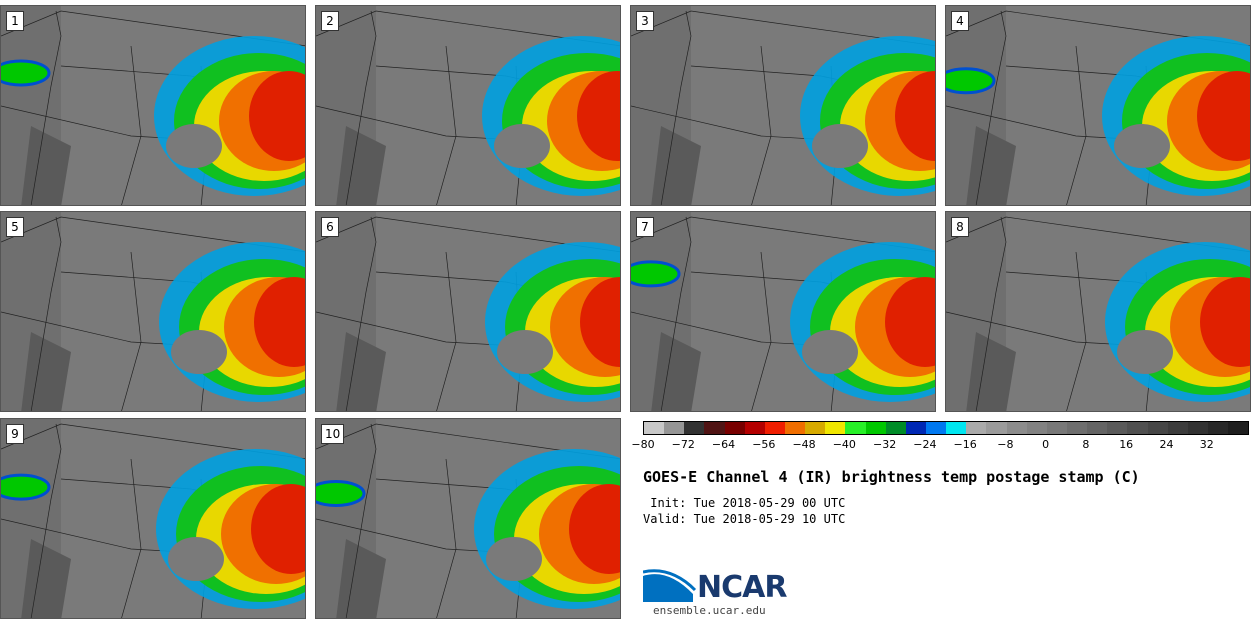  Describe the element at coordinates (153, 311) in the screenshot. I see `map-panel: 5` at that location.